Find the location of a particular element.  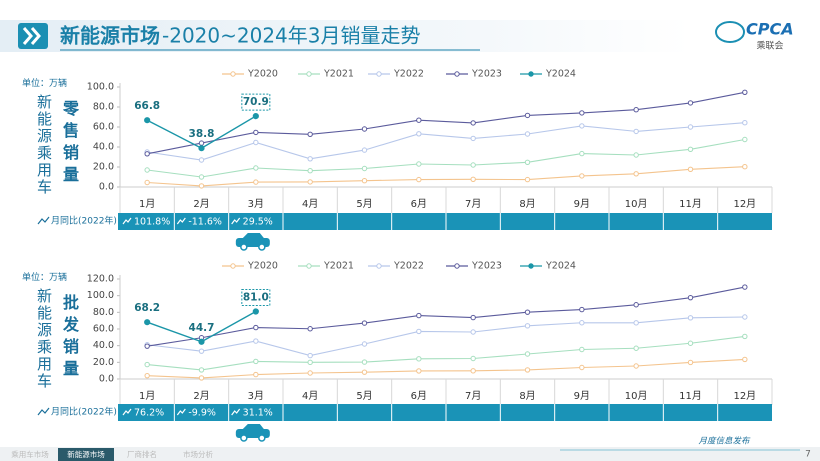

metric-label: 批发销量 is located at coordinates (69, 338).